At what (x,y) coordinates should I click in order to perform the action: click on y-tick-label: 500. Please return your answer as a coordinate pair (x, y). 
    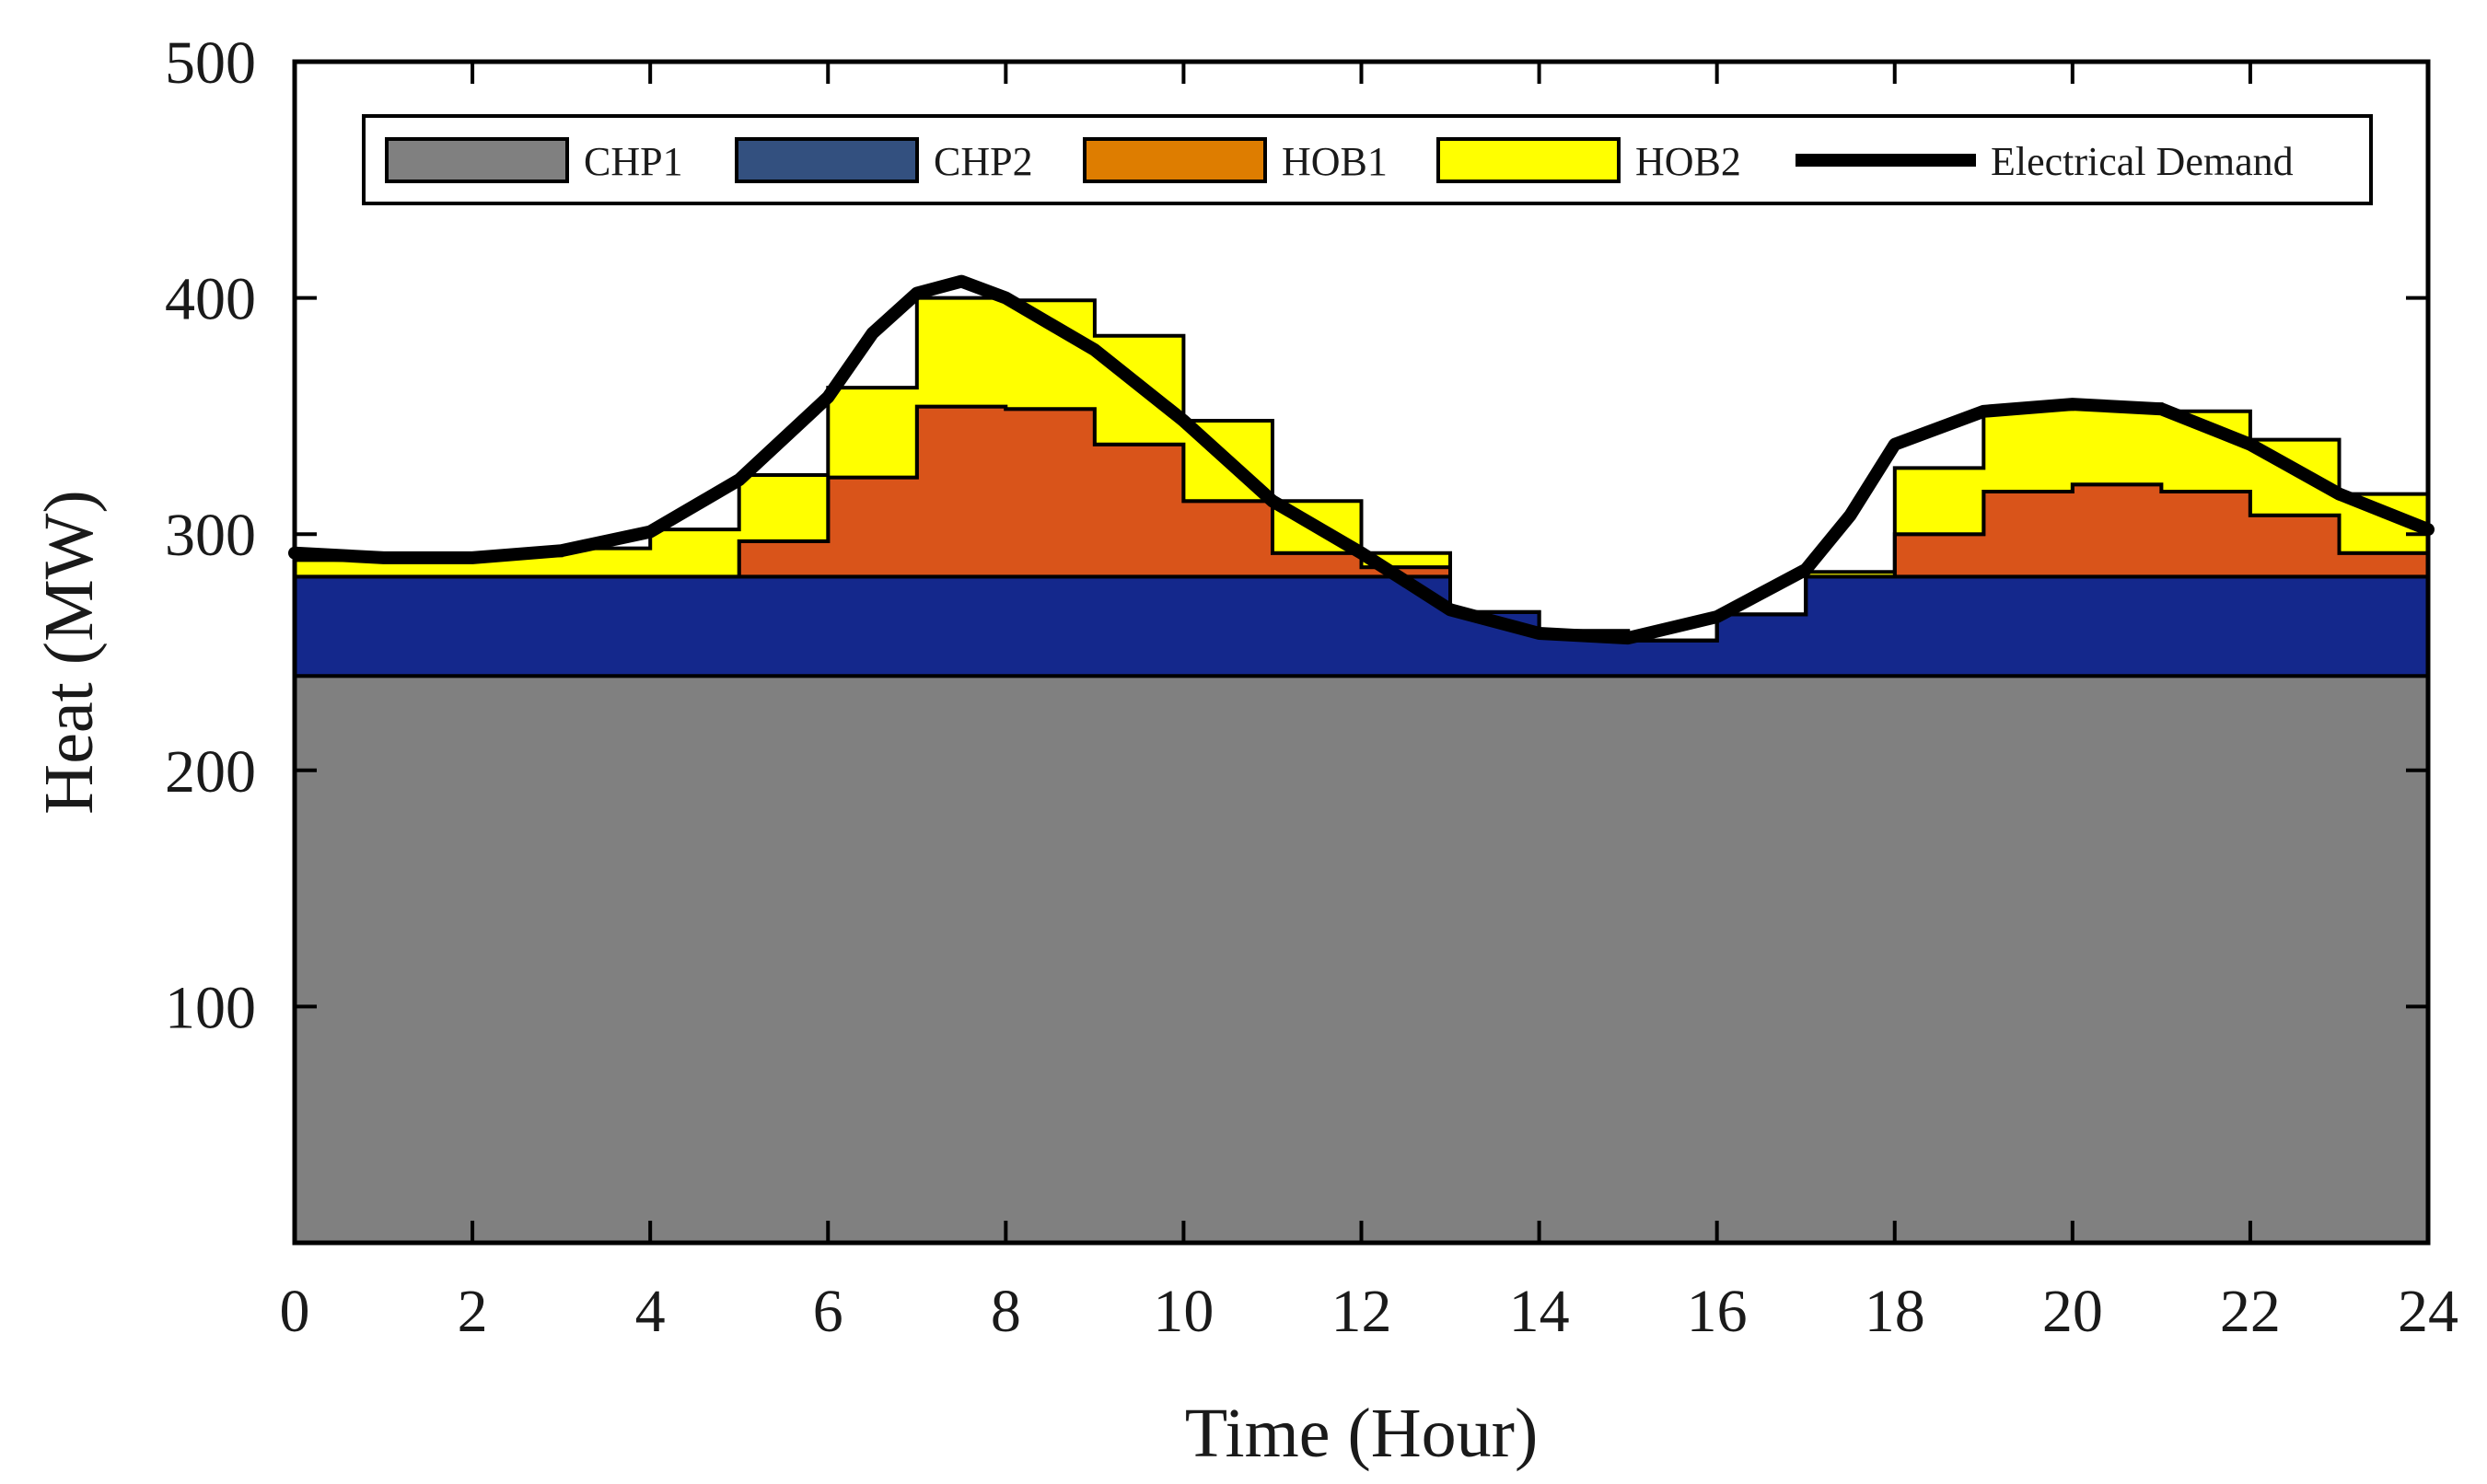
    Looking at the image, I should click on (211, 63).